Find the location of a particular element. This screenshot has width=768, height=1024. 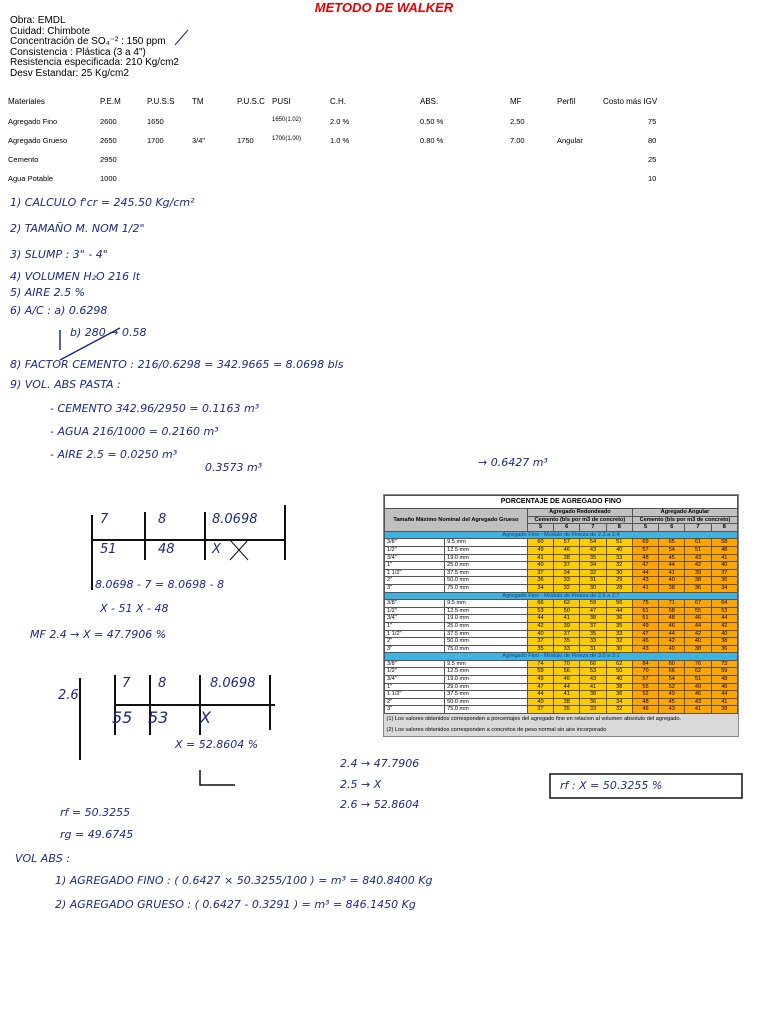

grid-cell: 8.0698 is located at coordinates (235, 519).